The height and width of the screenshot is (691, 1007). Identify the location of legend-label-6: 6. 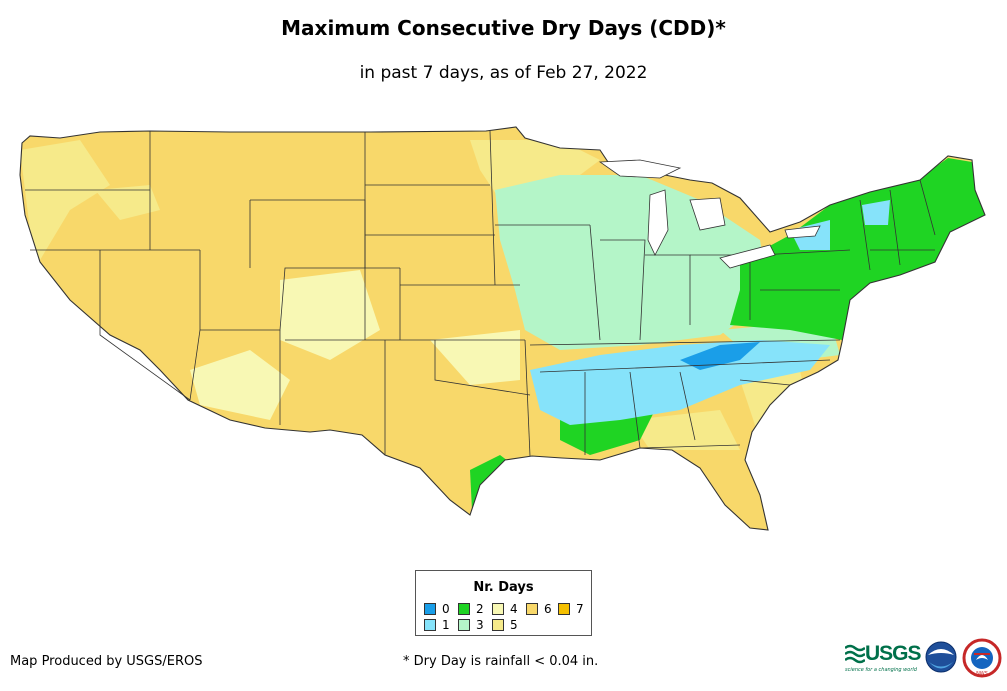
(548, 609).